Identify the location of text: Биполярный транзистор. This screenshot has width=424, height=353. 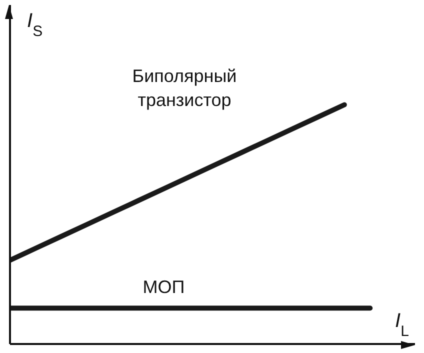
(184, 88).